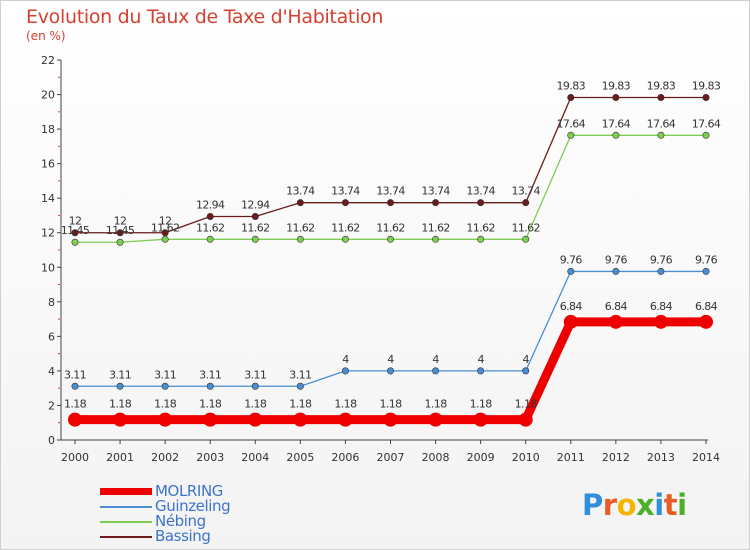  Describe the element at coordinates (436, 457) in the screenshot. I see `x-tick-label: 2008` at that location.